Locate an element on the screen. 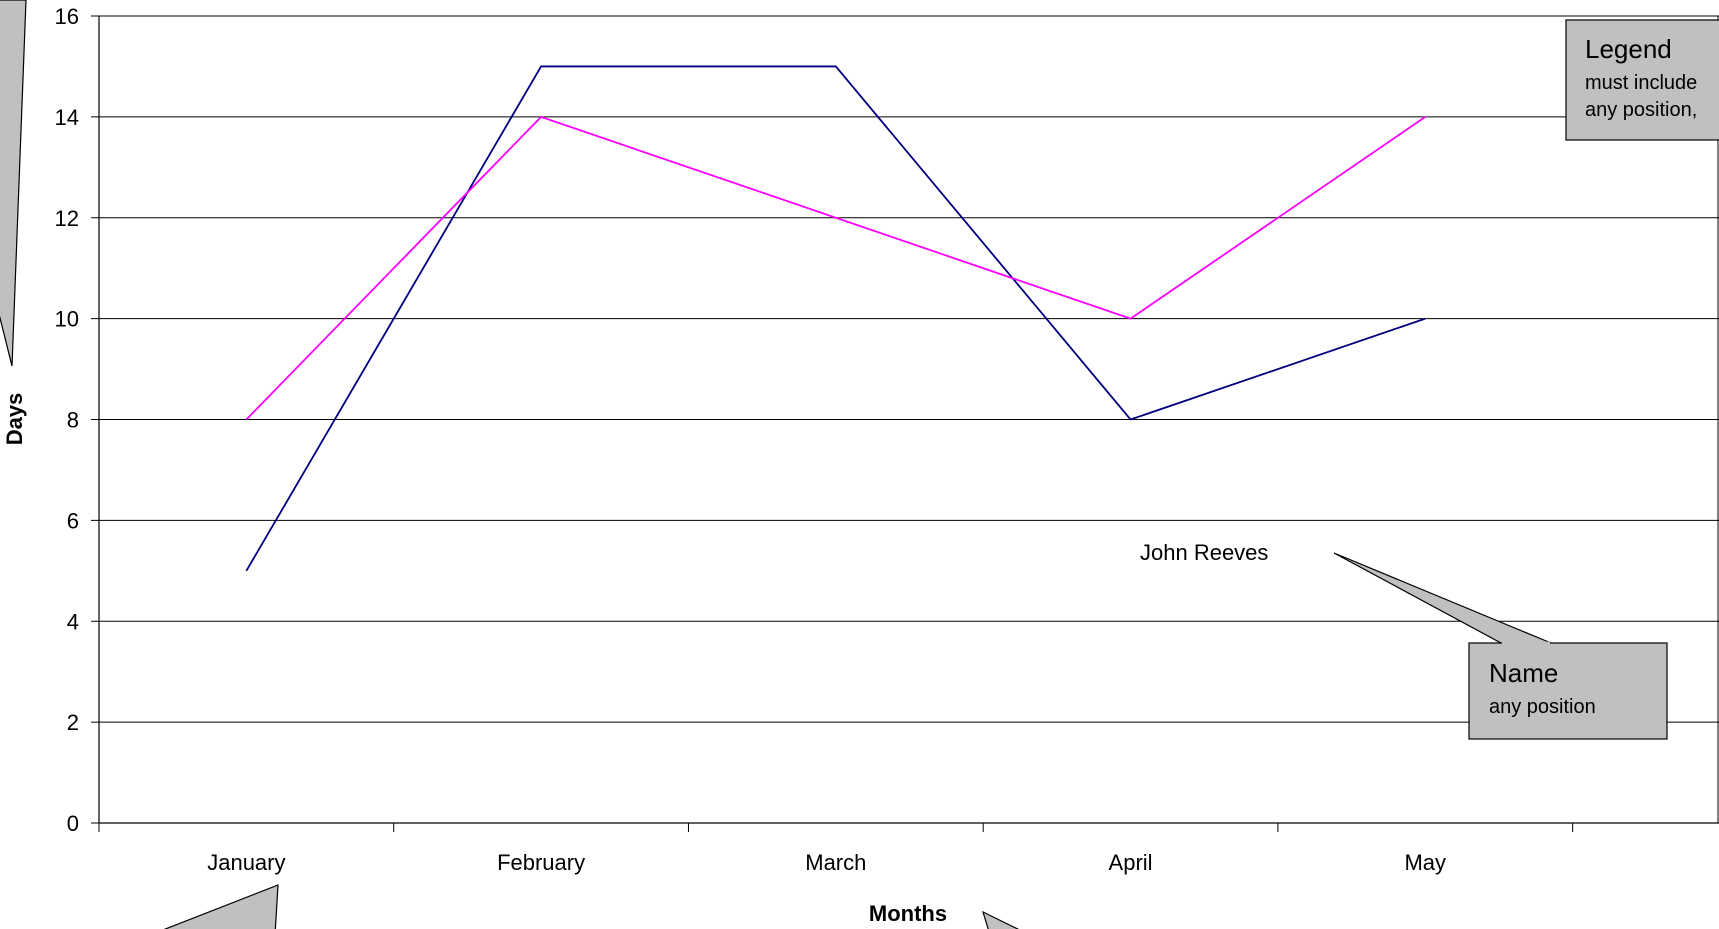 The width and height of the screenshot is (1719, 929). y-tick-label: 10 is located at coordinates (67, 319).